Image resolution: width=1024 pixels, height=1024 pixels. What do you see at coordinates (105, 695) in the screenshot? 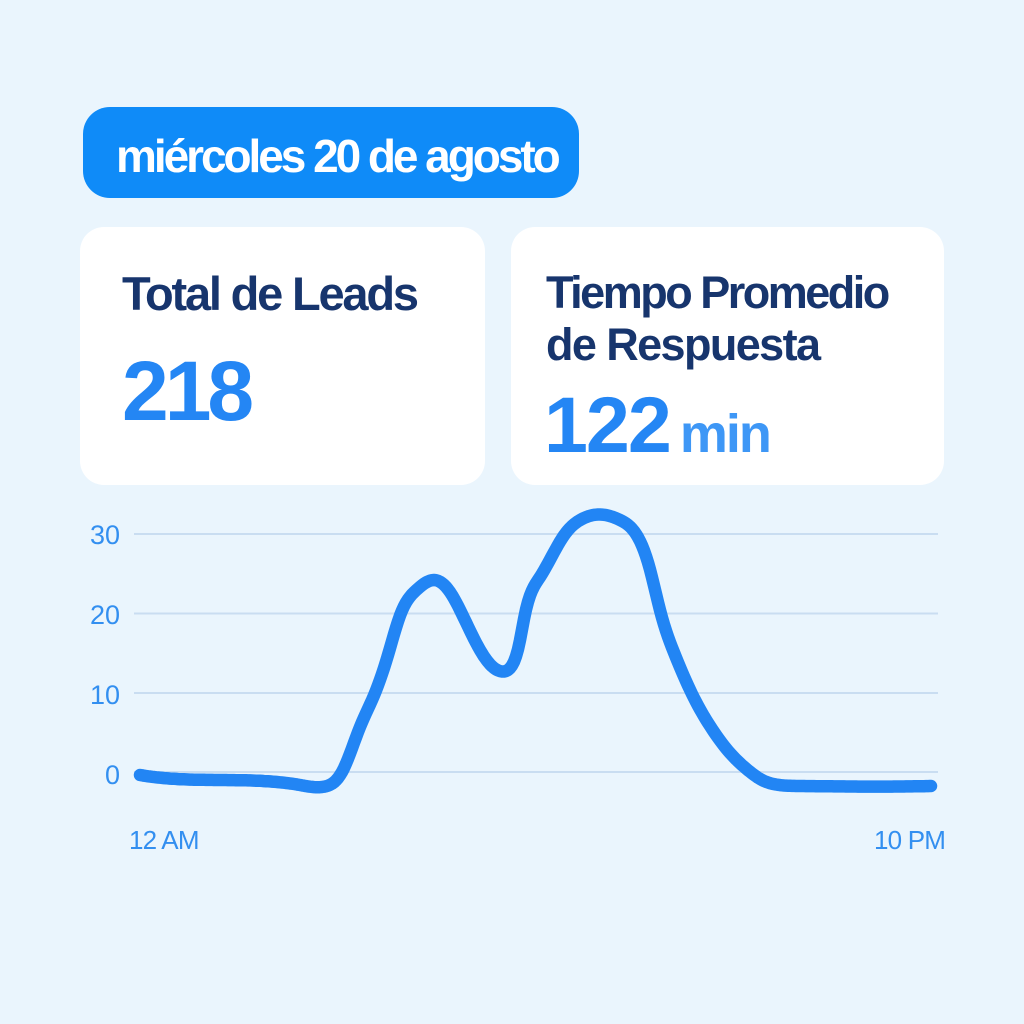
I see `svg-text: 10` at bounding box center [105, 695].